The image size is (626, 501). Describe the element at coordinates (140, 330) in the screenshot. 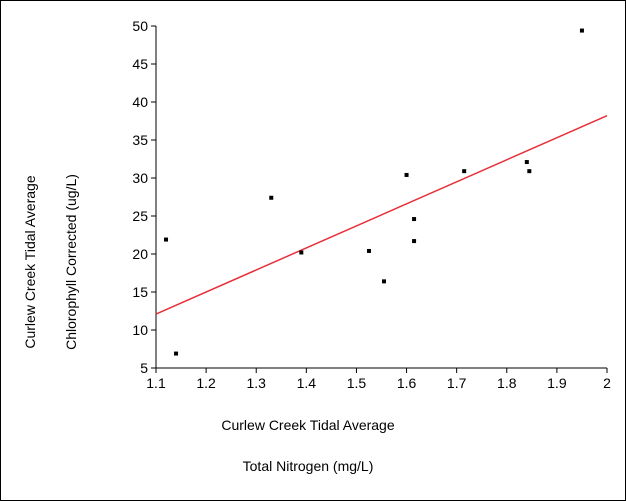

I see `y-tick-label: 10` at that location.